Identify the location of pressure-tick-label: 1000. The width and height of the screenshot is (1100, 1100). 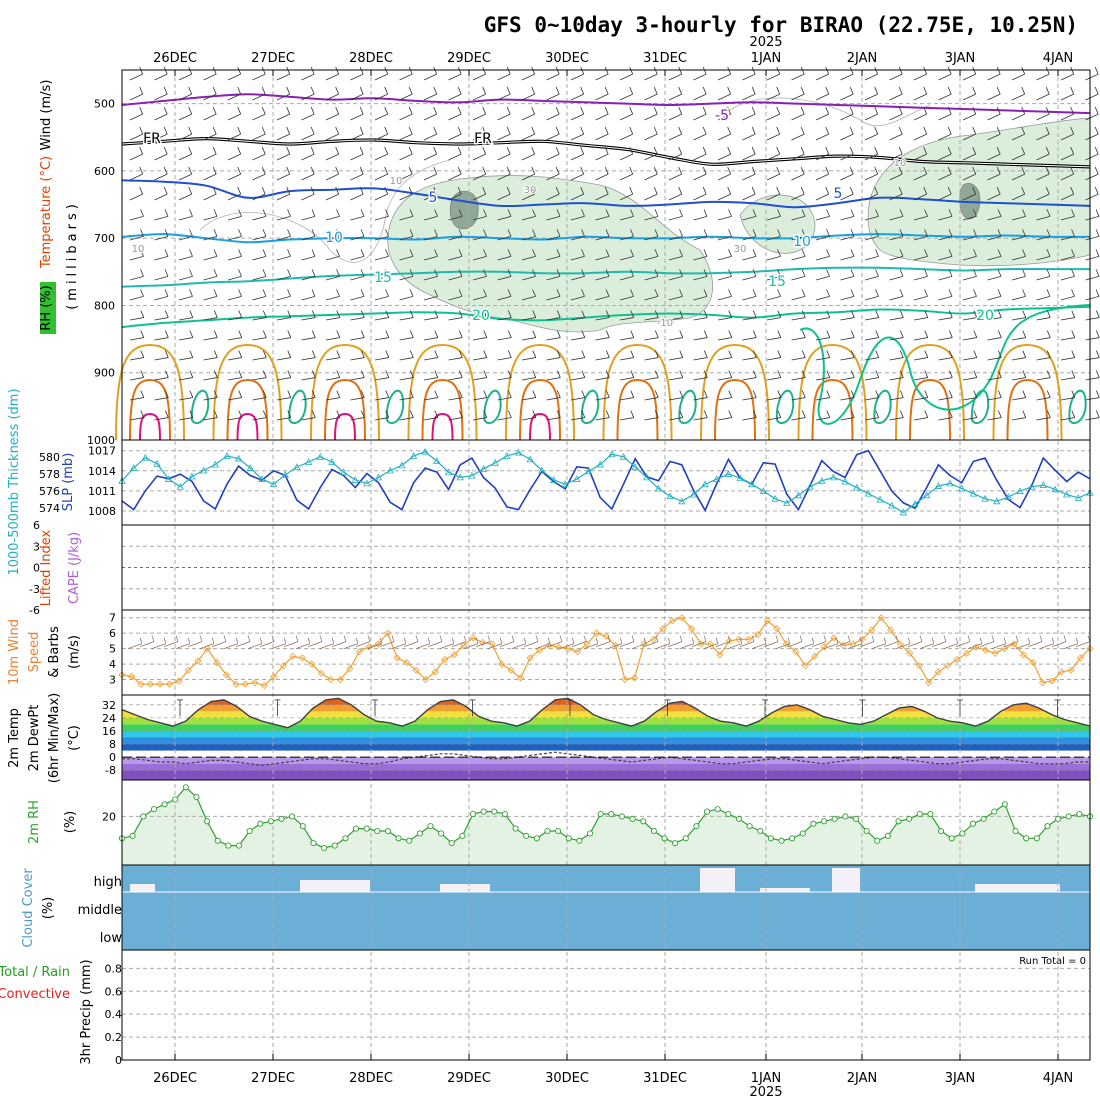
(101, 440).